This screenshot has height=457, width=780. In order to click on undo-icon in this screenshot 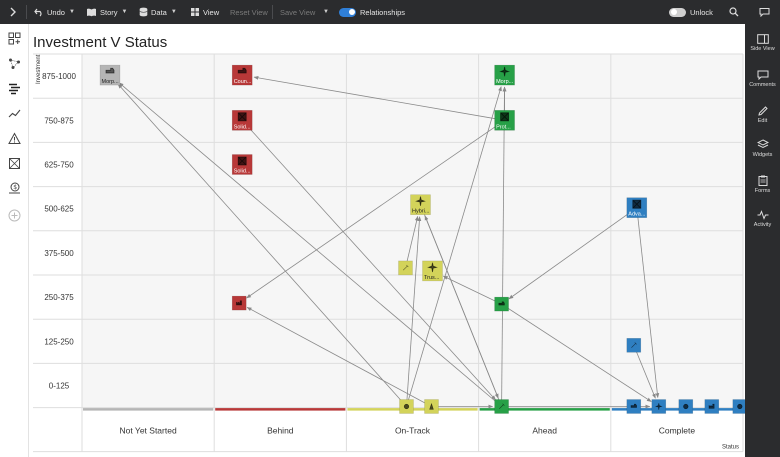, I will do `click(38, 12)`.